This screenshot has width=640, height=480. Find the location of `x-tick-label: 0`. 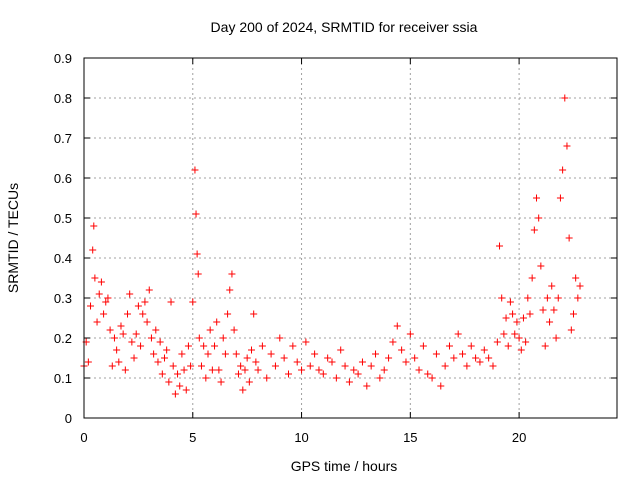

x-tick-label: 0 is located at coordinates (83, 437).